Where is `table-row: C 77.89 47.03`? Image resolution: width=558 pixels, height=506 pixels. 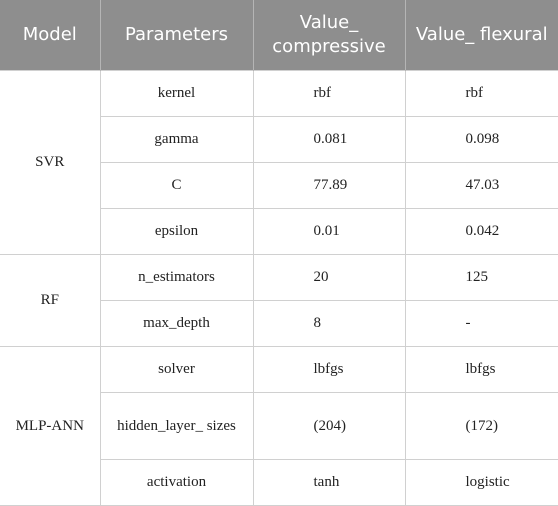 table-row: C 77.89 47.03 is located at coordinates (279, 185).